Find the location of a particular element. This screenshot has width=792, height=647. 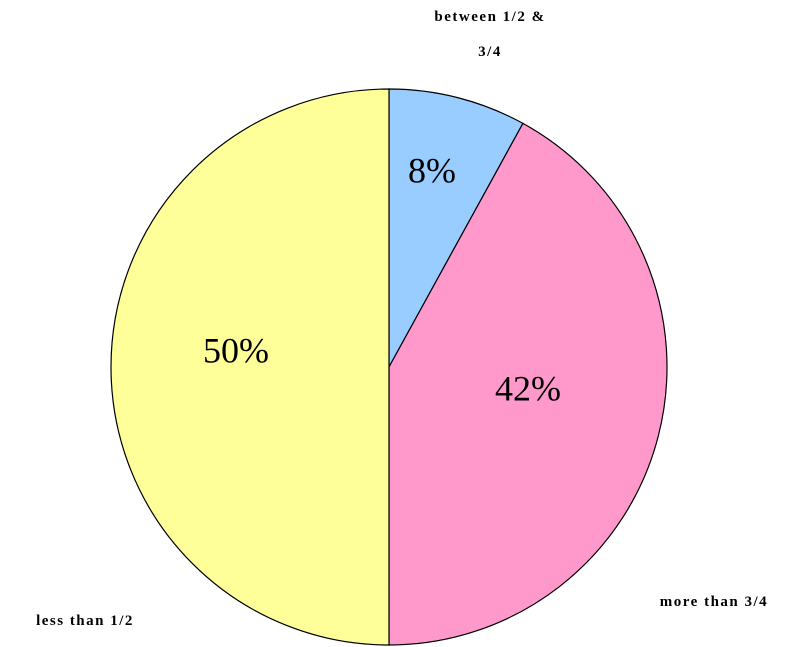

category-label: more than 3/4 is located at coordinates (714, 602).